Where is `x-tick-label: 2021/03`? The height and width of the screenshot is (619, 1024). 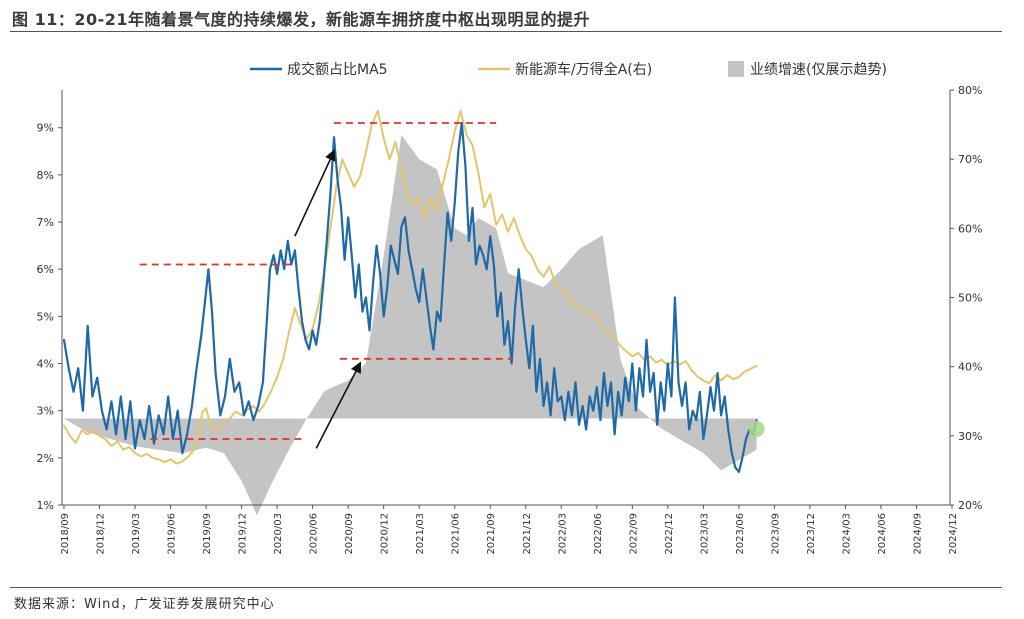
x-tick-label: 2021/03 is located at coordinates (420, 534).